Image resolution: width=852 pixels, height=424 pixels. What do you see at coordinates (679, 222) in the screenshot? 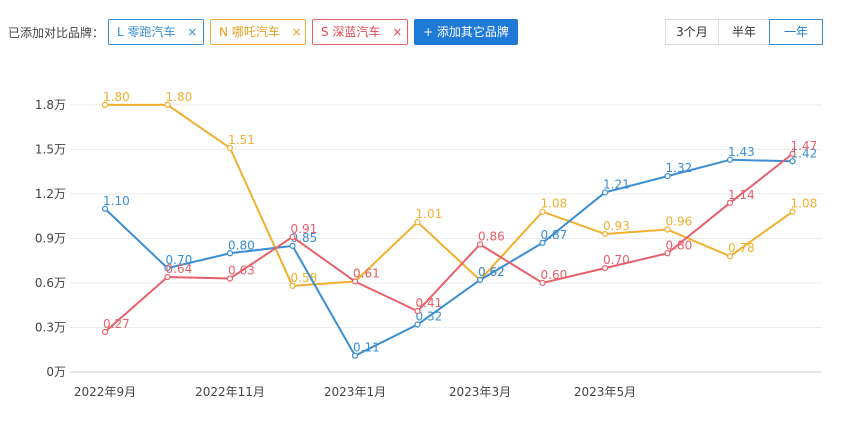
I see `data-label: 0.96` at bounding box center [679, 222].